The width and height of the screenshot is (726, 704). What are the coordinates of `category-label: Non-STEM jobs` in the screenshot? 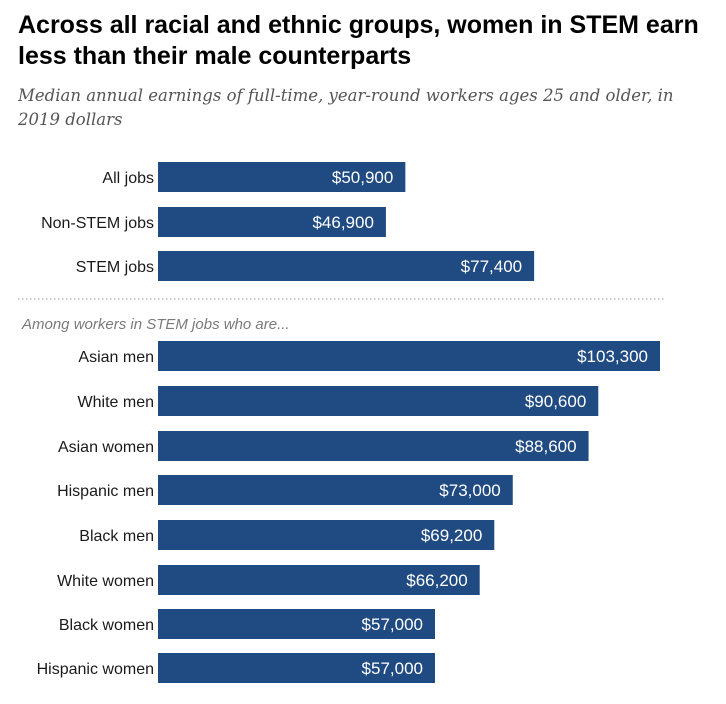 It's located at (97, 223).